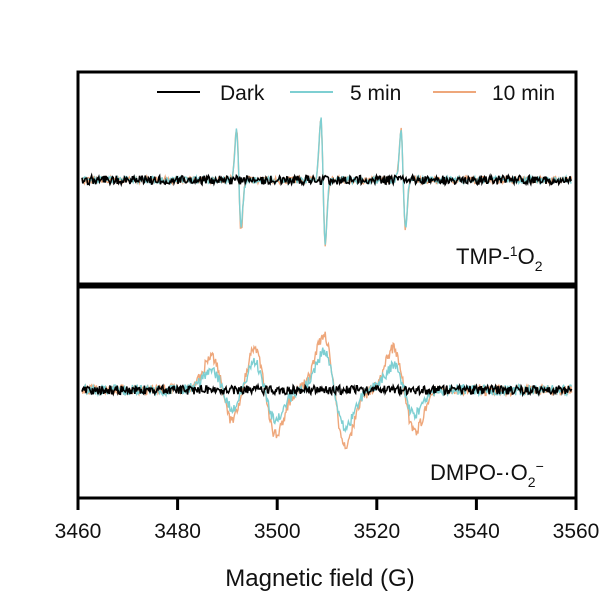  I want to click on panel-label-dmpo: DMPO-·O2−, so click(487, 474).